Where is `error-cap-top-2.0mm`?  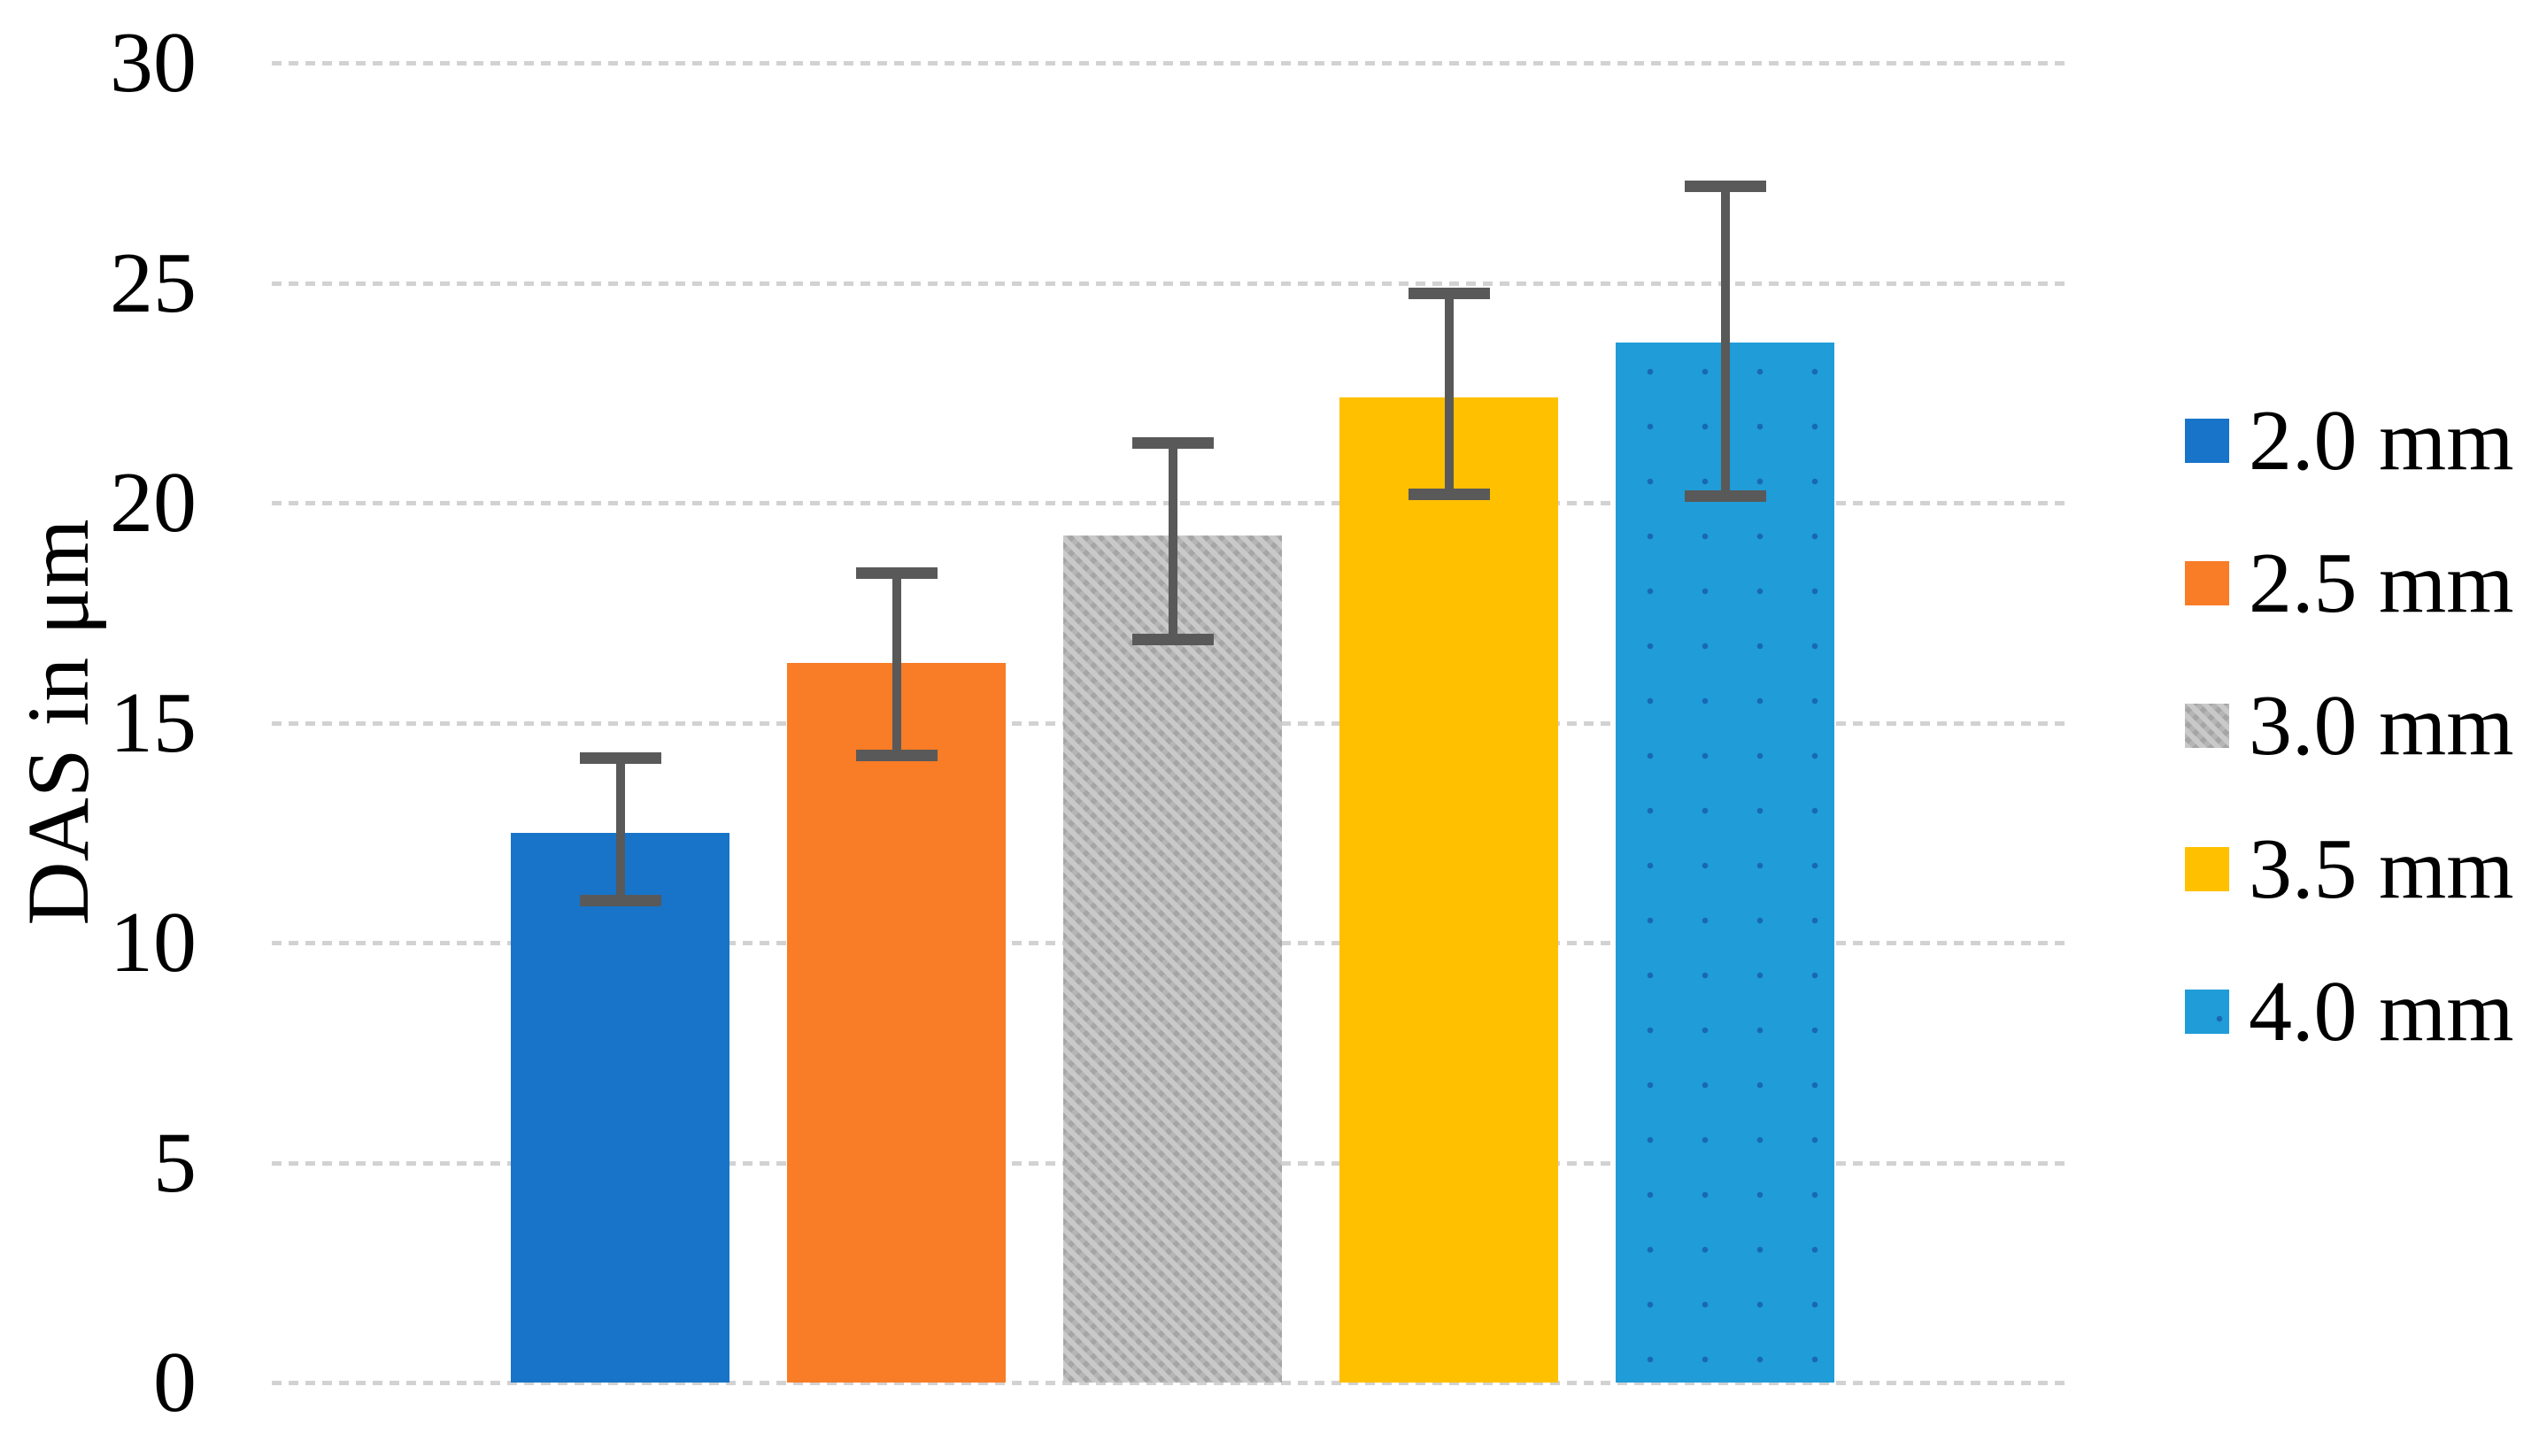 error-cap-top-2.0mm is located at coordinates (620, 757).